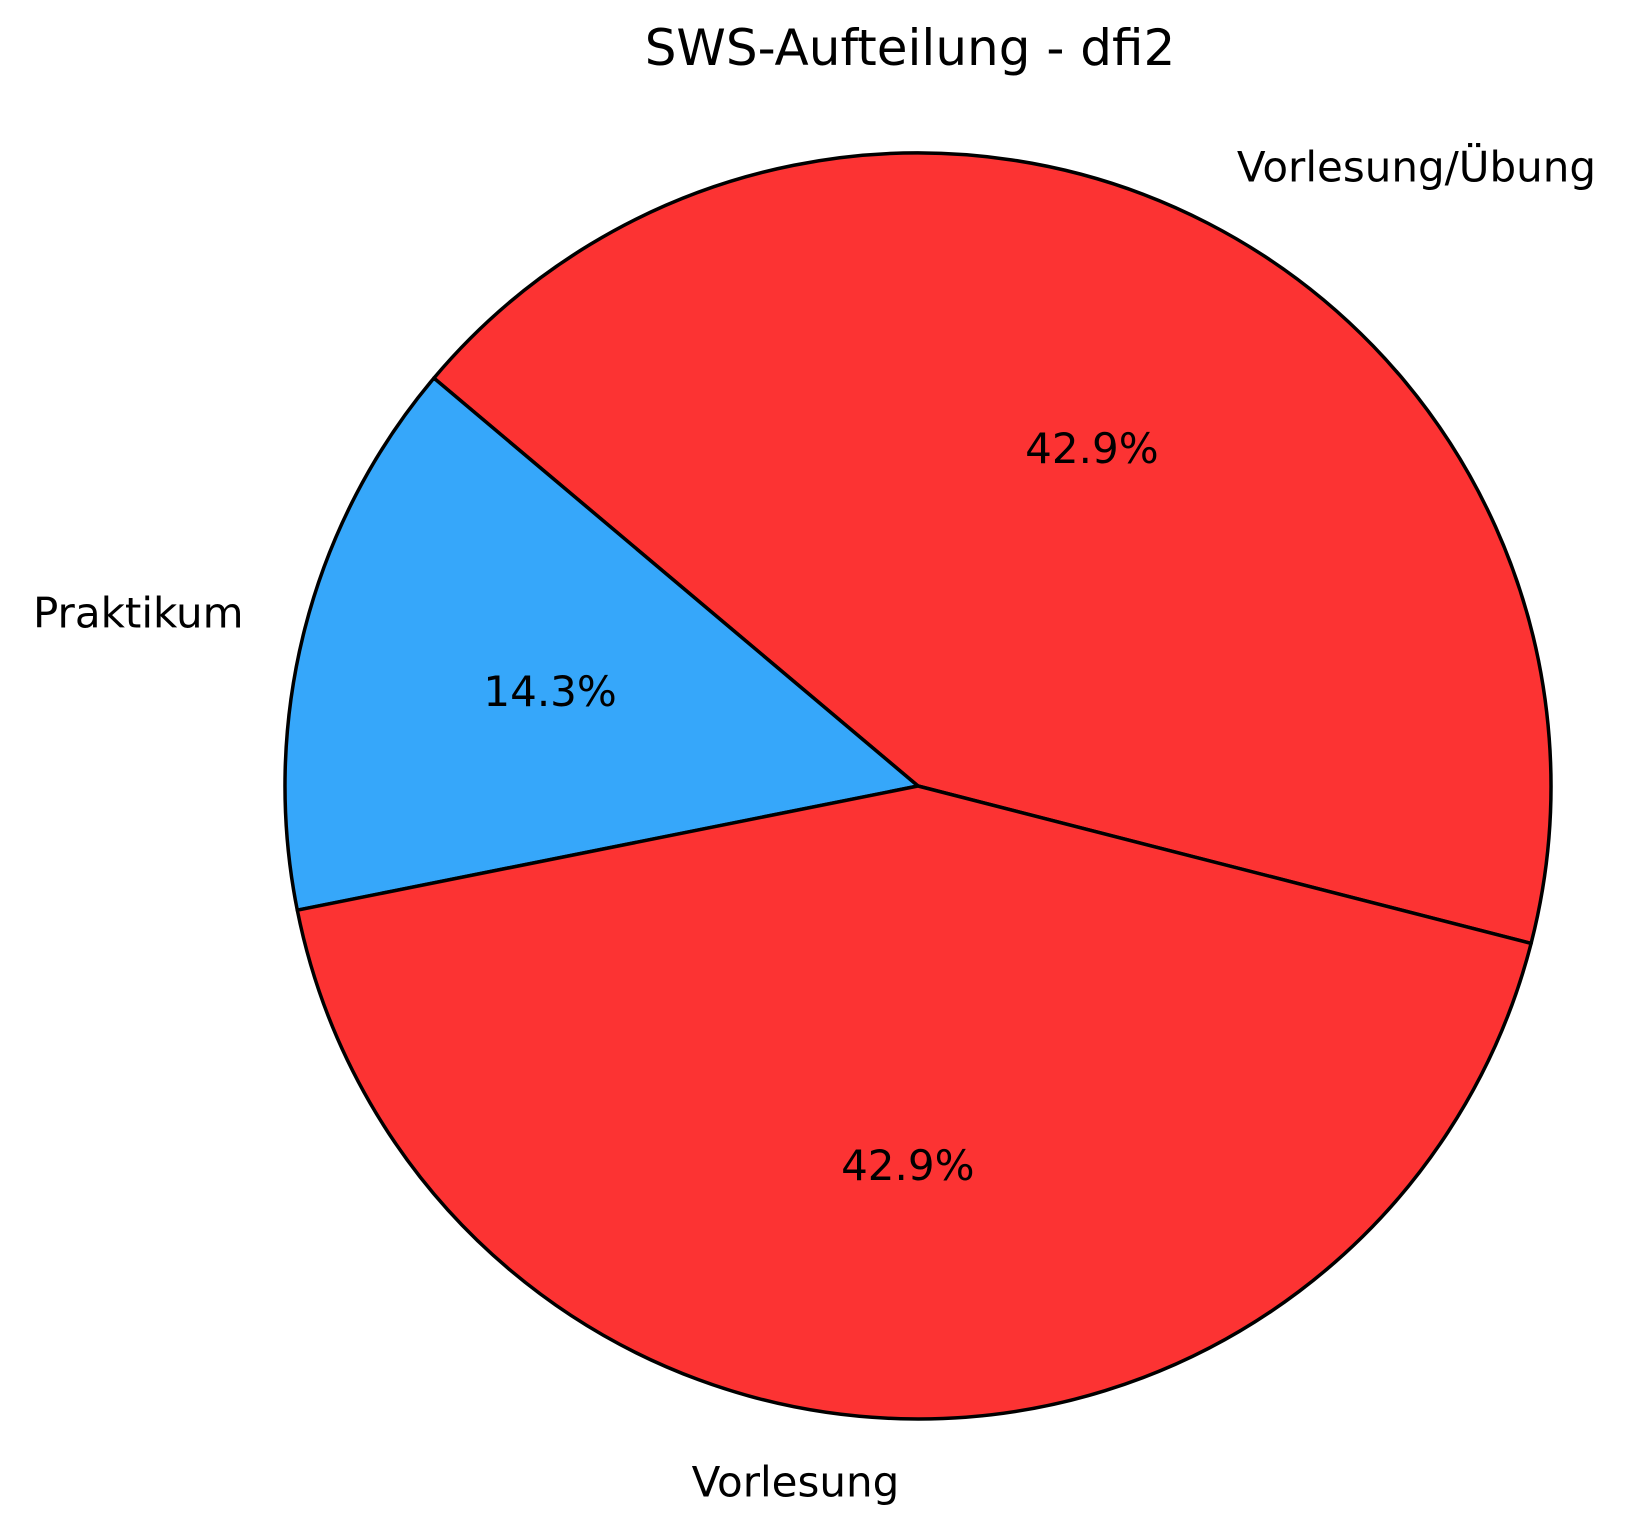  Describe the element at coordinates (138, 612) in the screenshot. I see `slice-label-praktikum: Praktikum` at that location.